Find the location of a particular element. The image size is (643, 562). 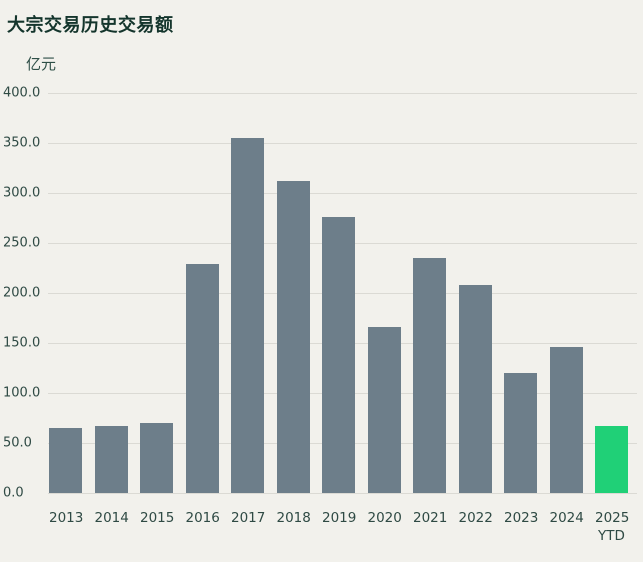

x-tick-label: 2017 is located at coordinates (248, 518).